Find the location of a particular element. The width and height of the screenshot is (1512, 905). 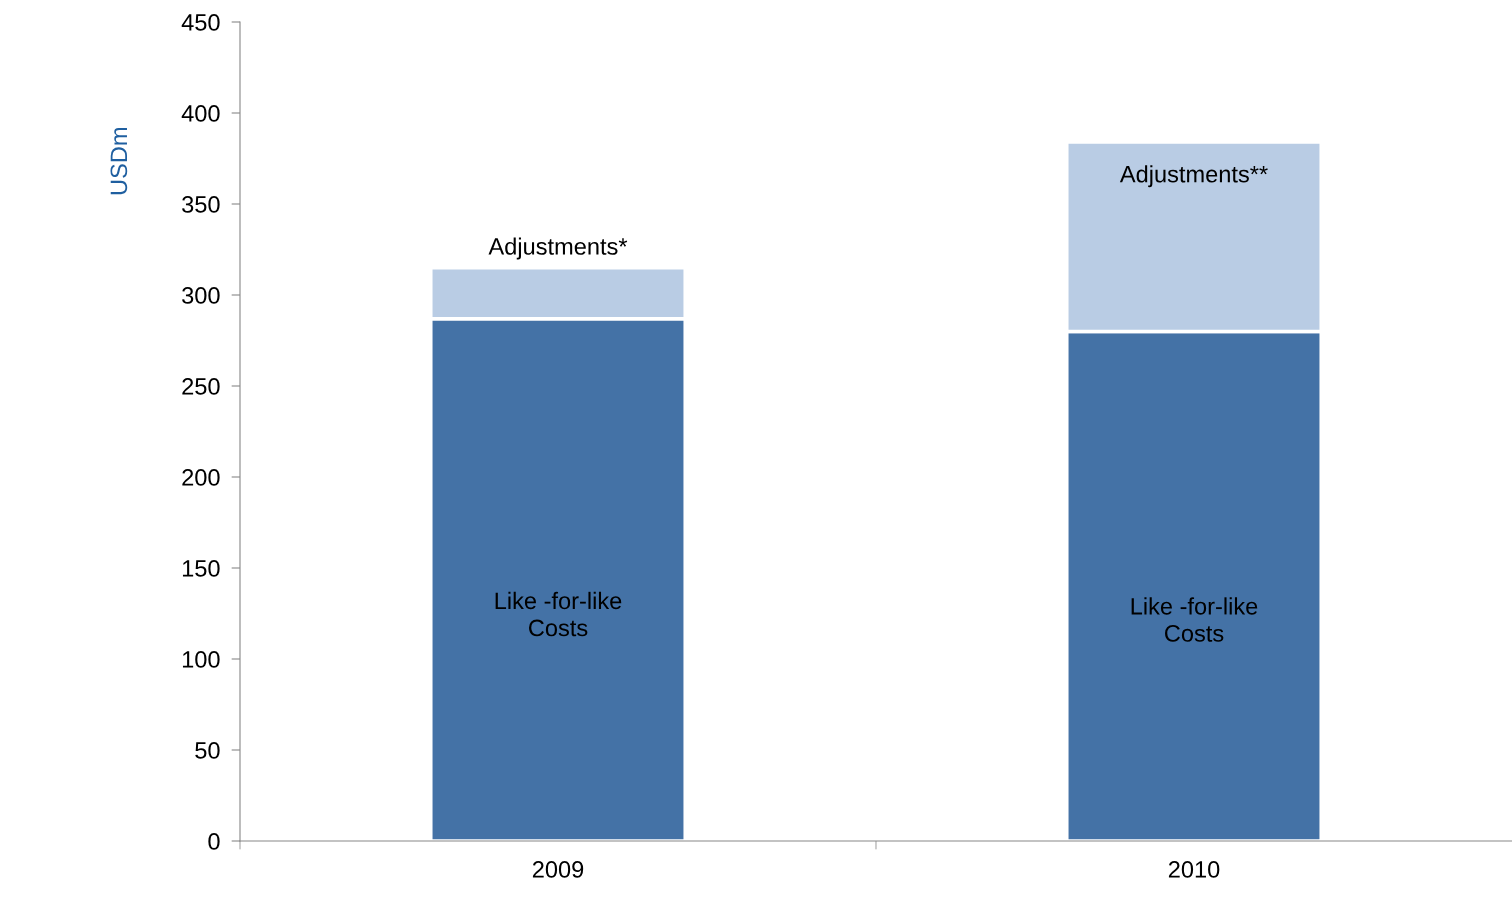

y-tick-label: 150 is located at coordinates (201, 568).